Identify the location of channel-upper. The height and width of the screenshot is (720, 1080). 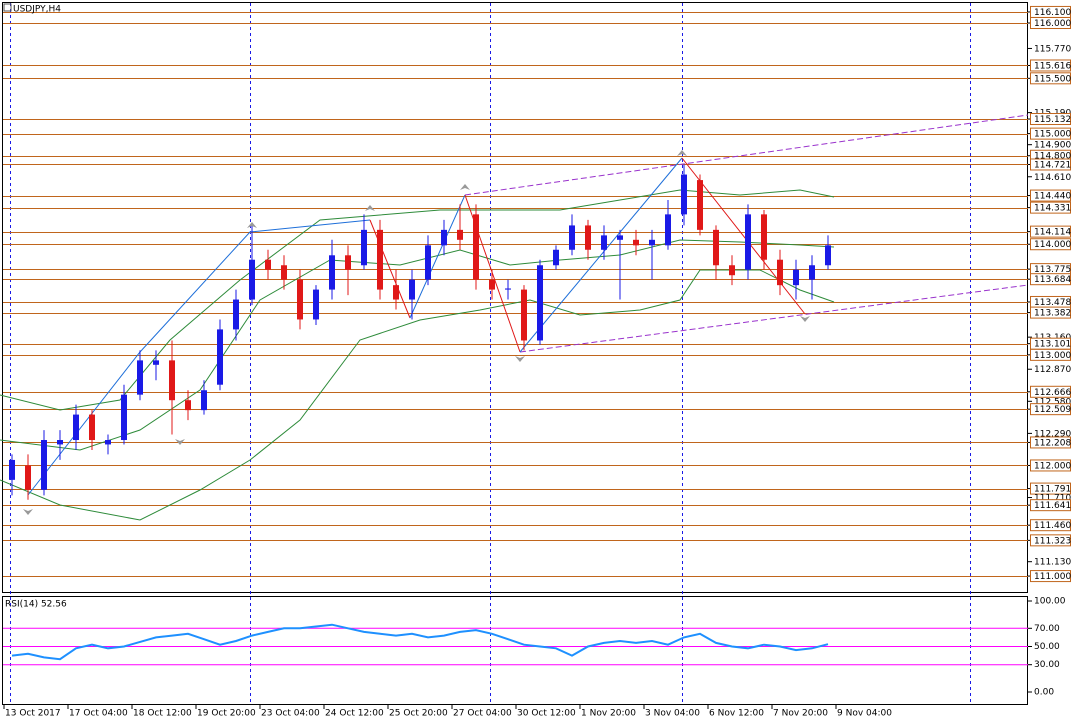
(746, 155).